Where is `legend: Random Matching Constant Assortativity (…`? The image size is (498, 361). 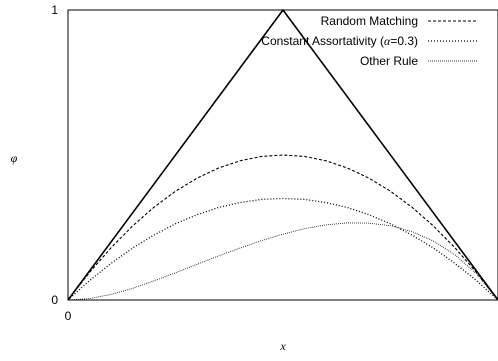 legend: Random Matching Constant Assortativity (… is located at coordinates (369, 41).